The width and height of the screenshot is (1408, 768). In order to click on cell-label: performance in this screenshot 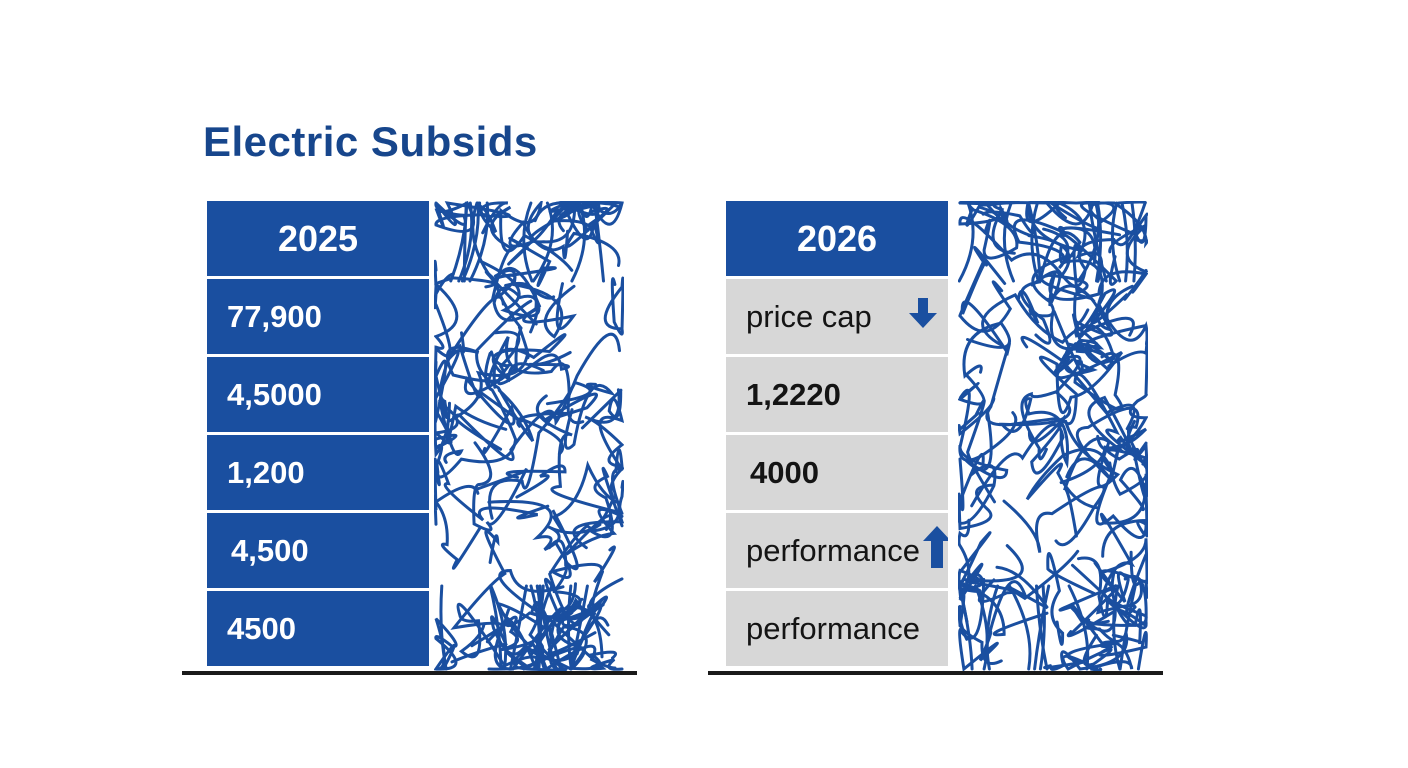, I will do `click(833, 550)`.